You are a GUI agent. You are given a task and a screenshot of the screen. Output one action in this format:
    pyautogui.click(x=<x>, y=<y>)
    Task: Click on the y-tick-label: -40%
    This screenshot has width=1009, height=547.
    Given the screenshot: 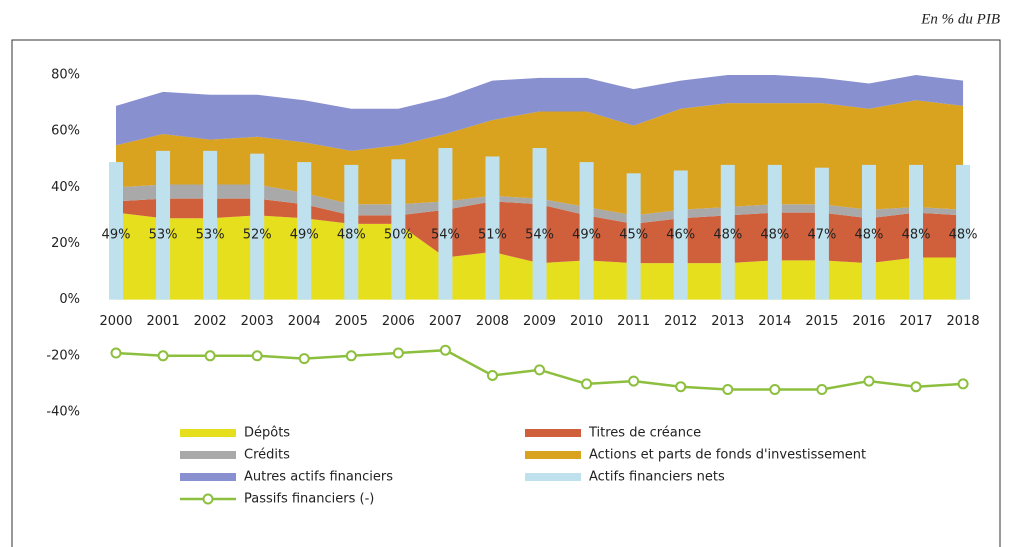 What is the action you would take?
    pyautogui.click(x=63, y=411)
    